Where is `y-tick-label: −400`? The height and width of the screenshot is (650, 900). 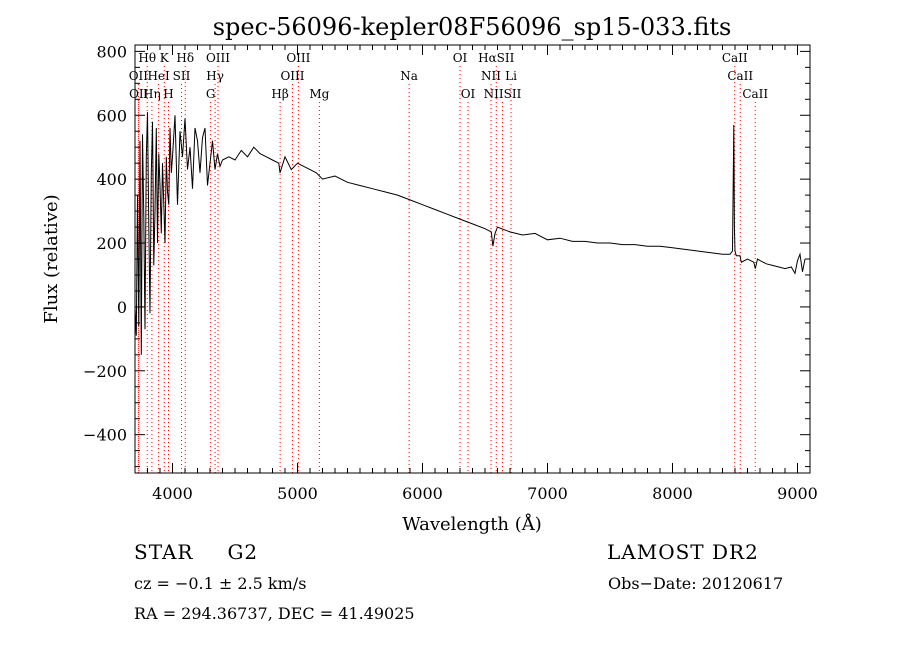
y-tick-label: −400 is located at coordinates (105, 435).